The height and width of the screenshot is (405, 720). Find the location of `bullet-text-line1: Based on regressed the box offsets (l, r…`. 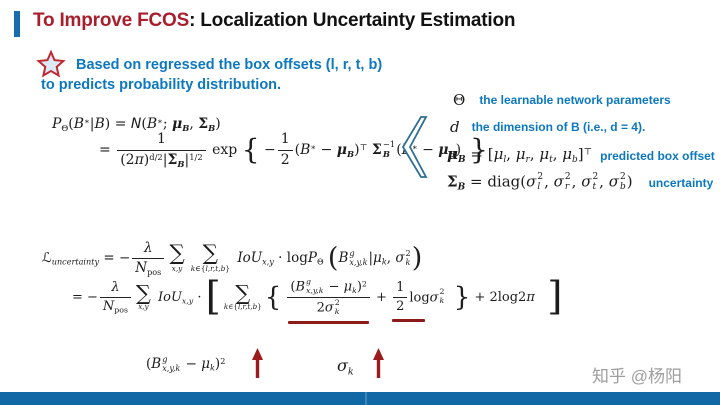

bullet-text-line1: Based on regressed the box offsets (l, r… is located at coordinates (229, 65).